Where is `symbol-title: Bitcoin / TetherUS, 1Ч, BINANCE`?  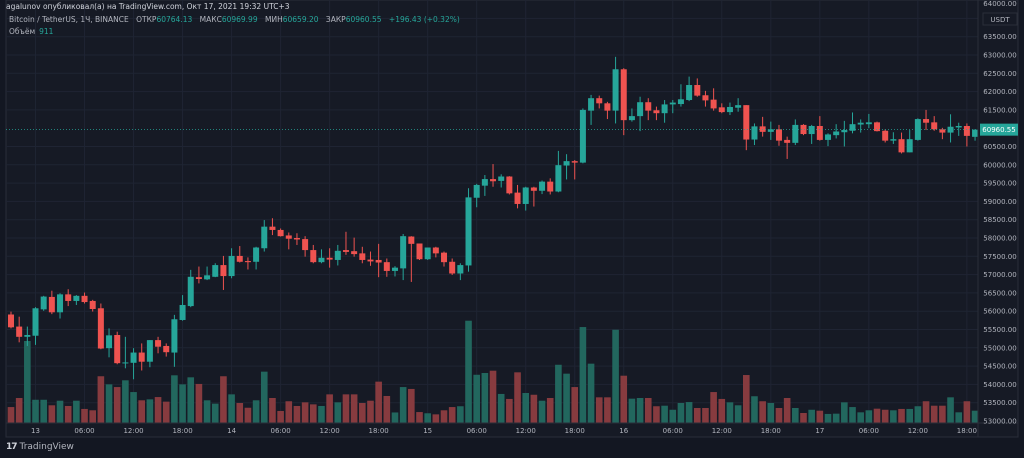 symbol-title: Bitcoin / TetherUS, 1Ч, BINANCE is located at coordinates (69, 19).